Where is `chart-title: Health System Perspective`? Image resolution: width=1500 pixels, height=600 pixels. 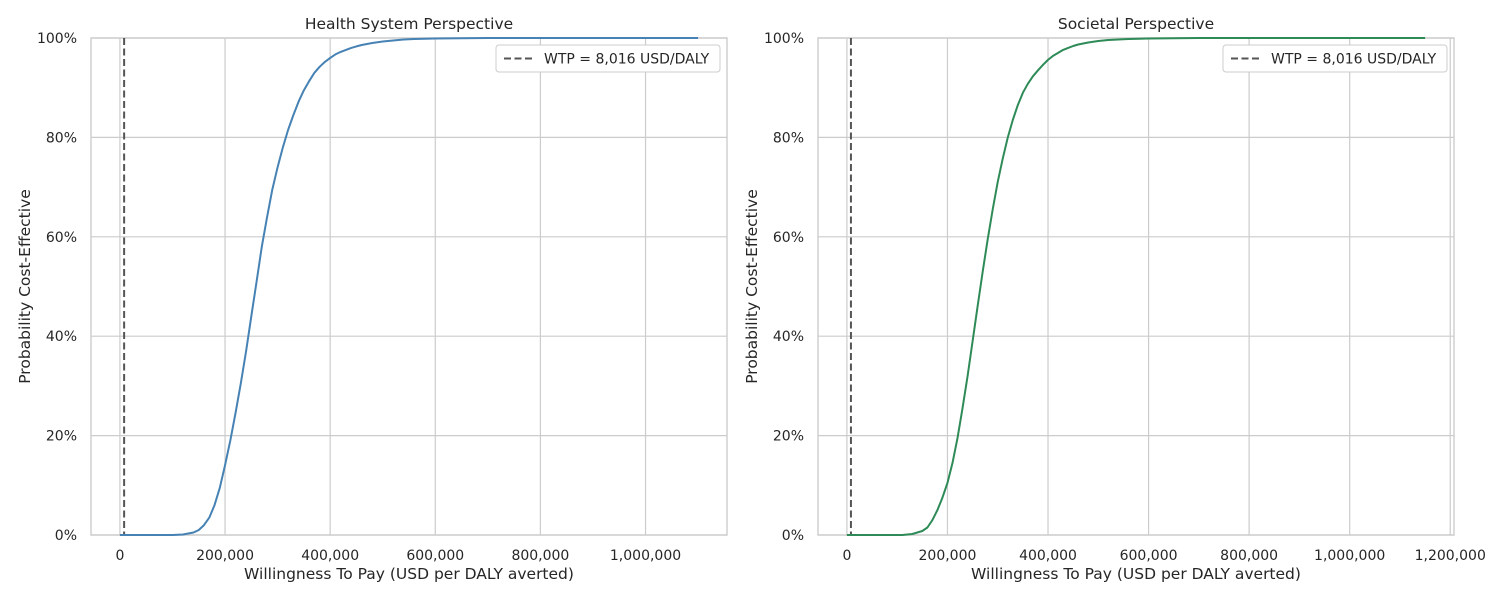 chart-title: Health System Perspective is located at coordinates (409, 24).